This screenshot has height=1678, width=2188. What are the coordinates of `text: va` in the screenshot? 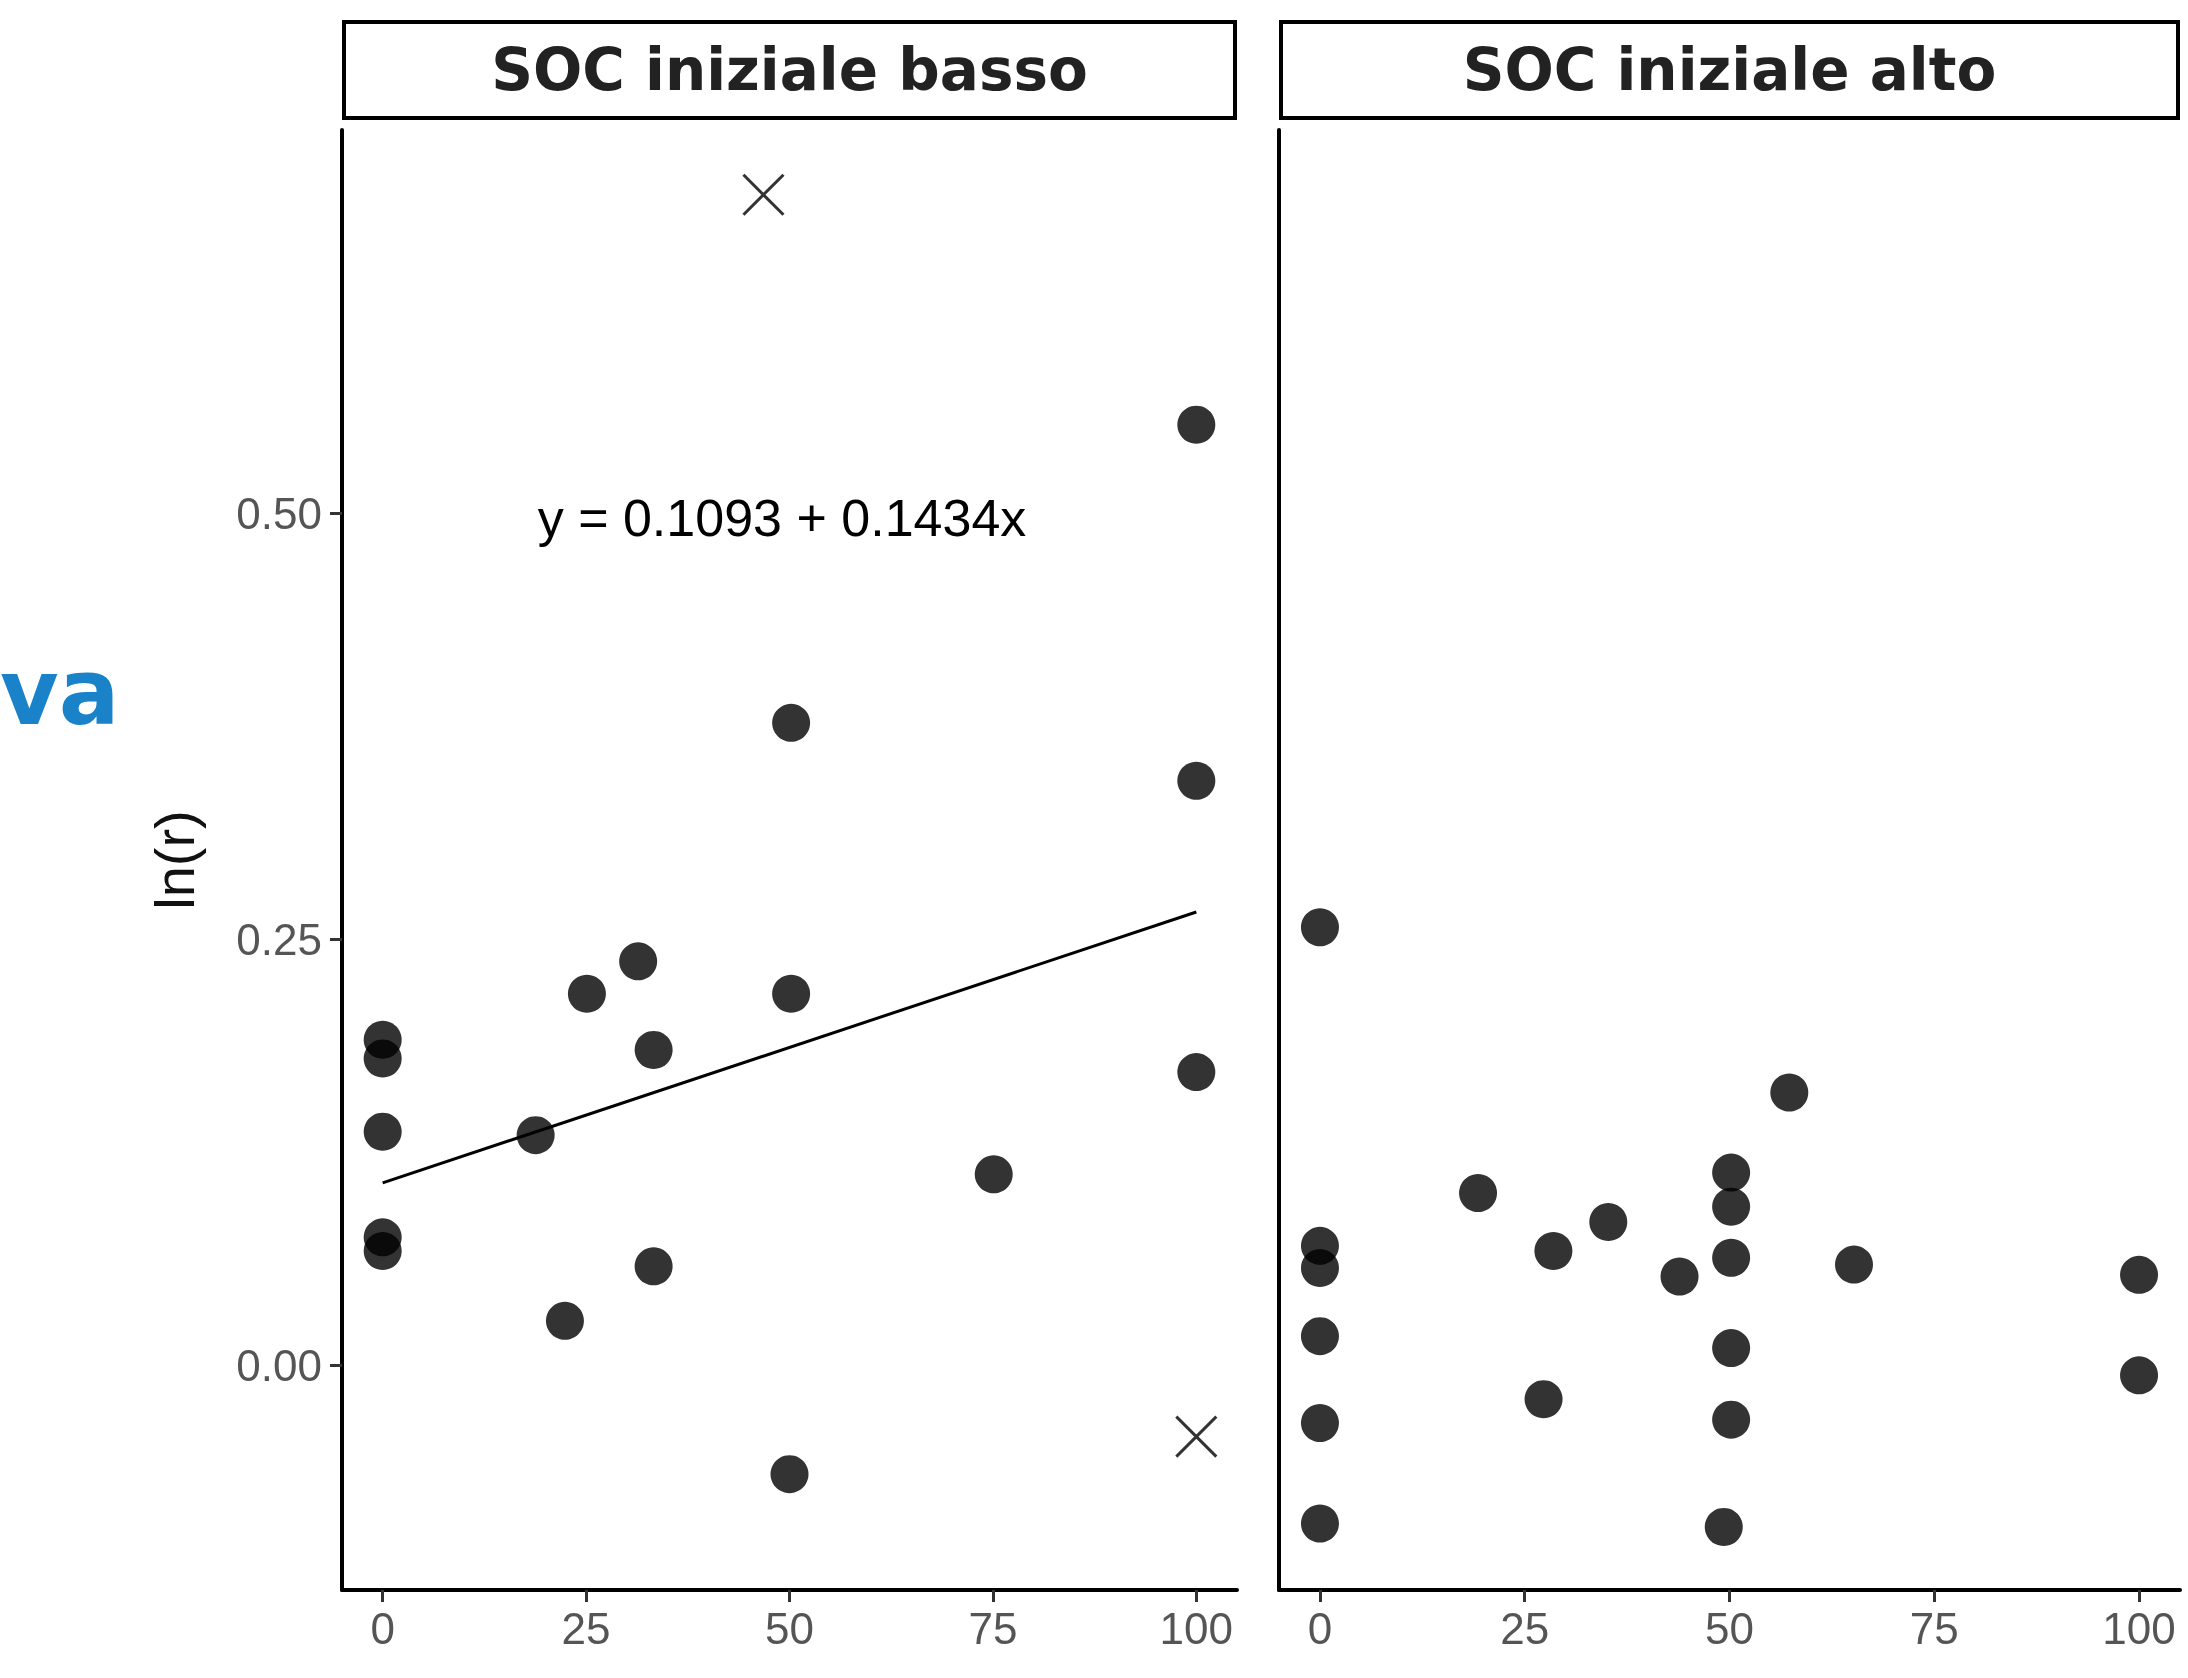 It's located at (60, 692).